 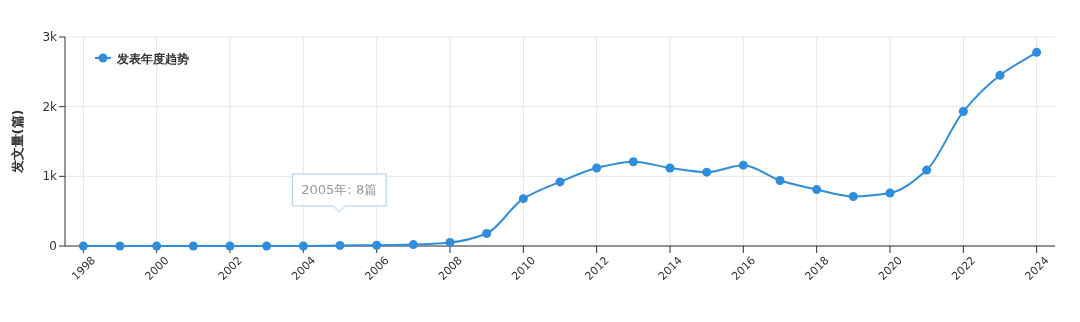 What do you see at coordinates (50, 176) in the screenshot?
I see `y-tick-label: 1k` at bounding box center [50, 176].